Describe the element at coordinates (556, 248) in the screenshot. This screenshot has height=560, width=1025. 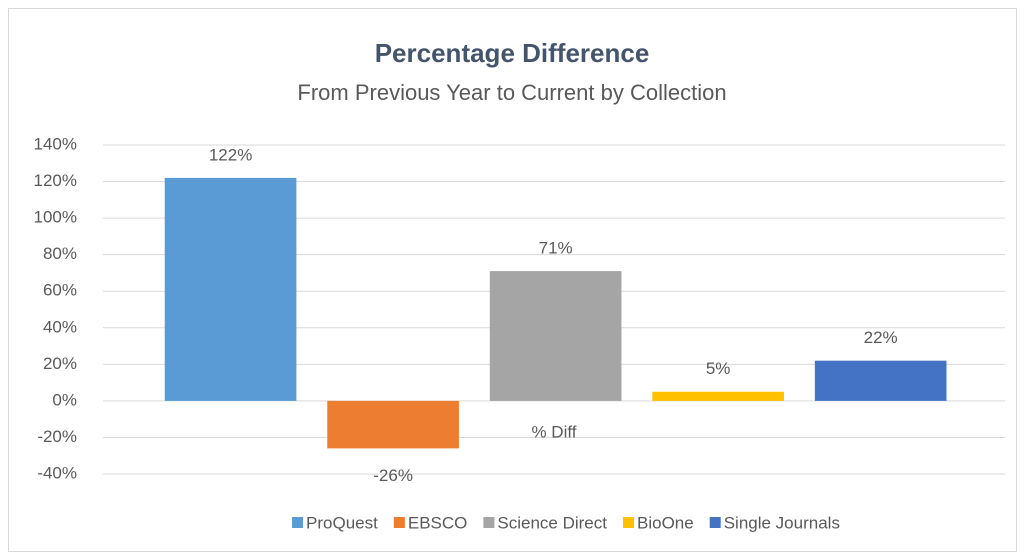
I see `value-label: 71%` at that location.